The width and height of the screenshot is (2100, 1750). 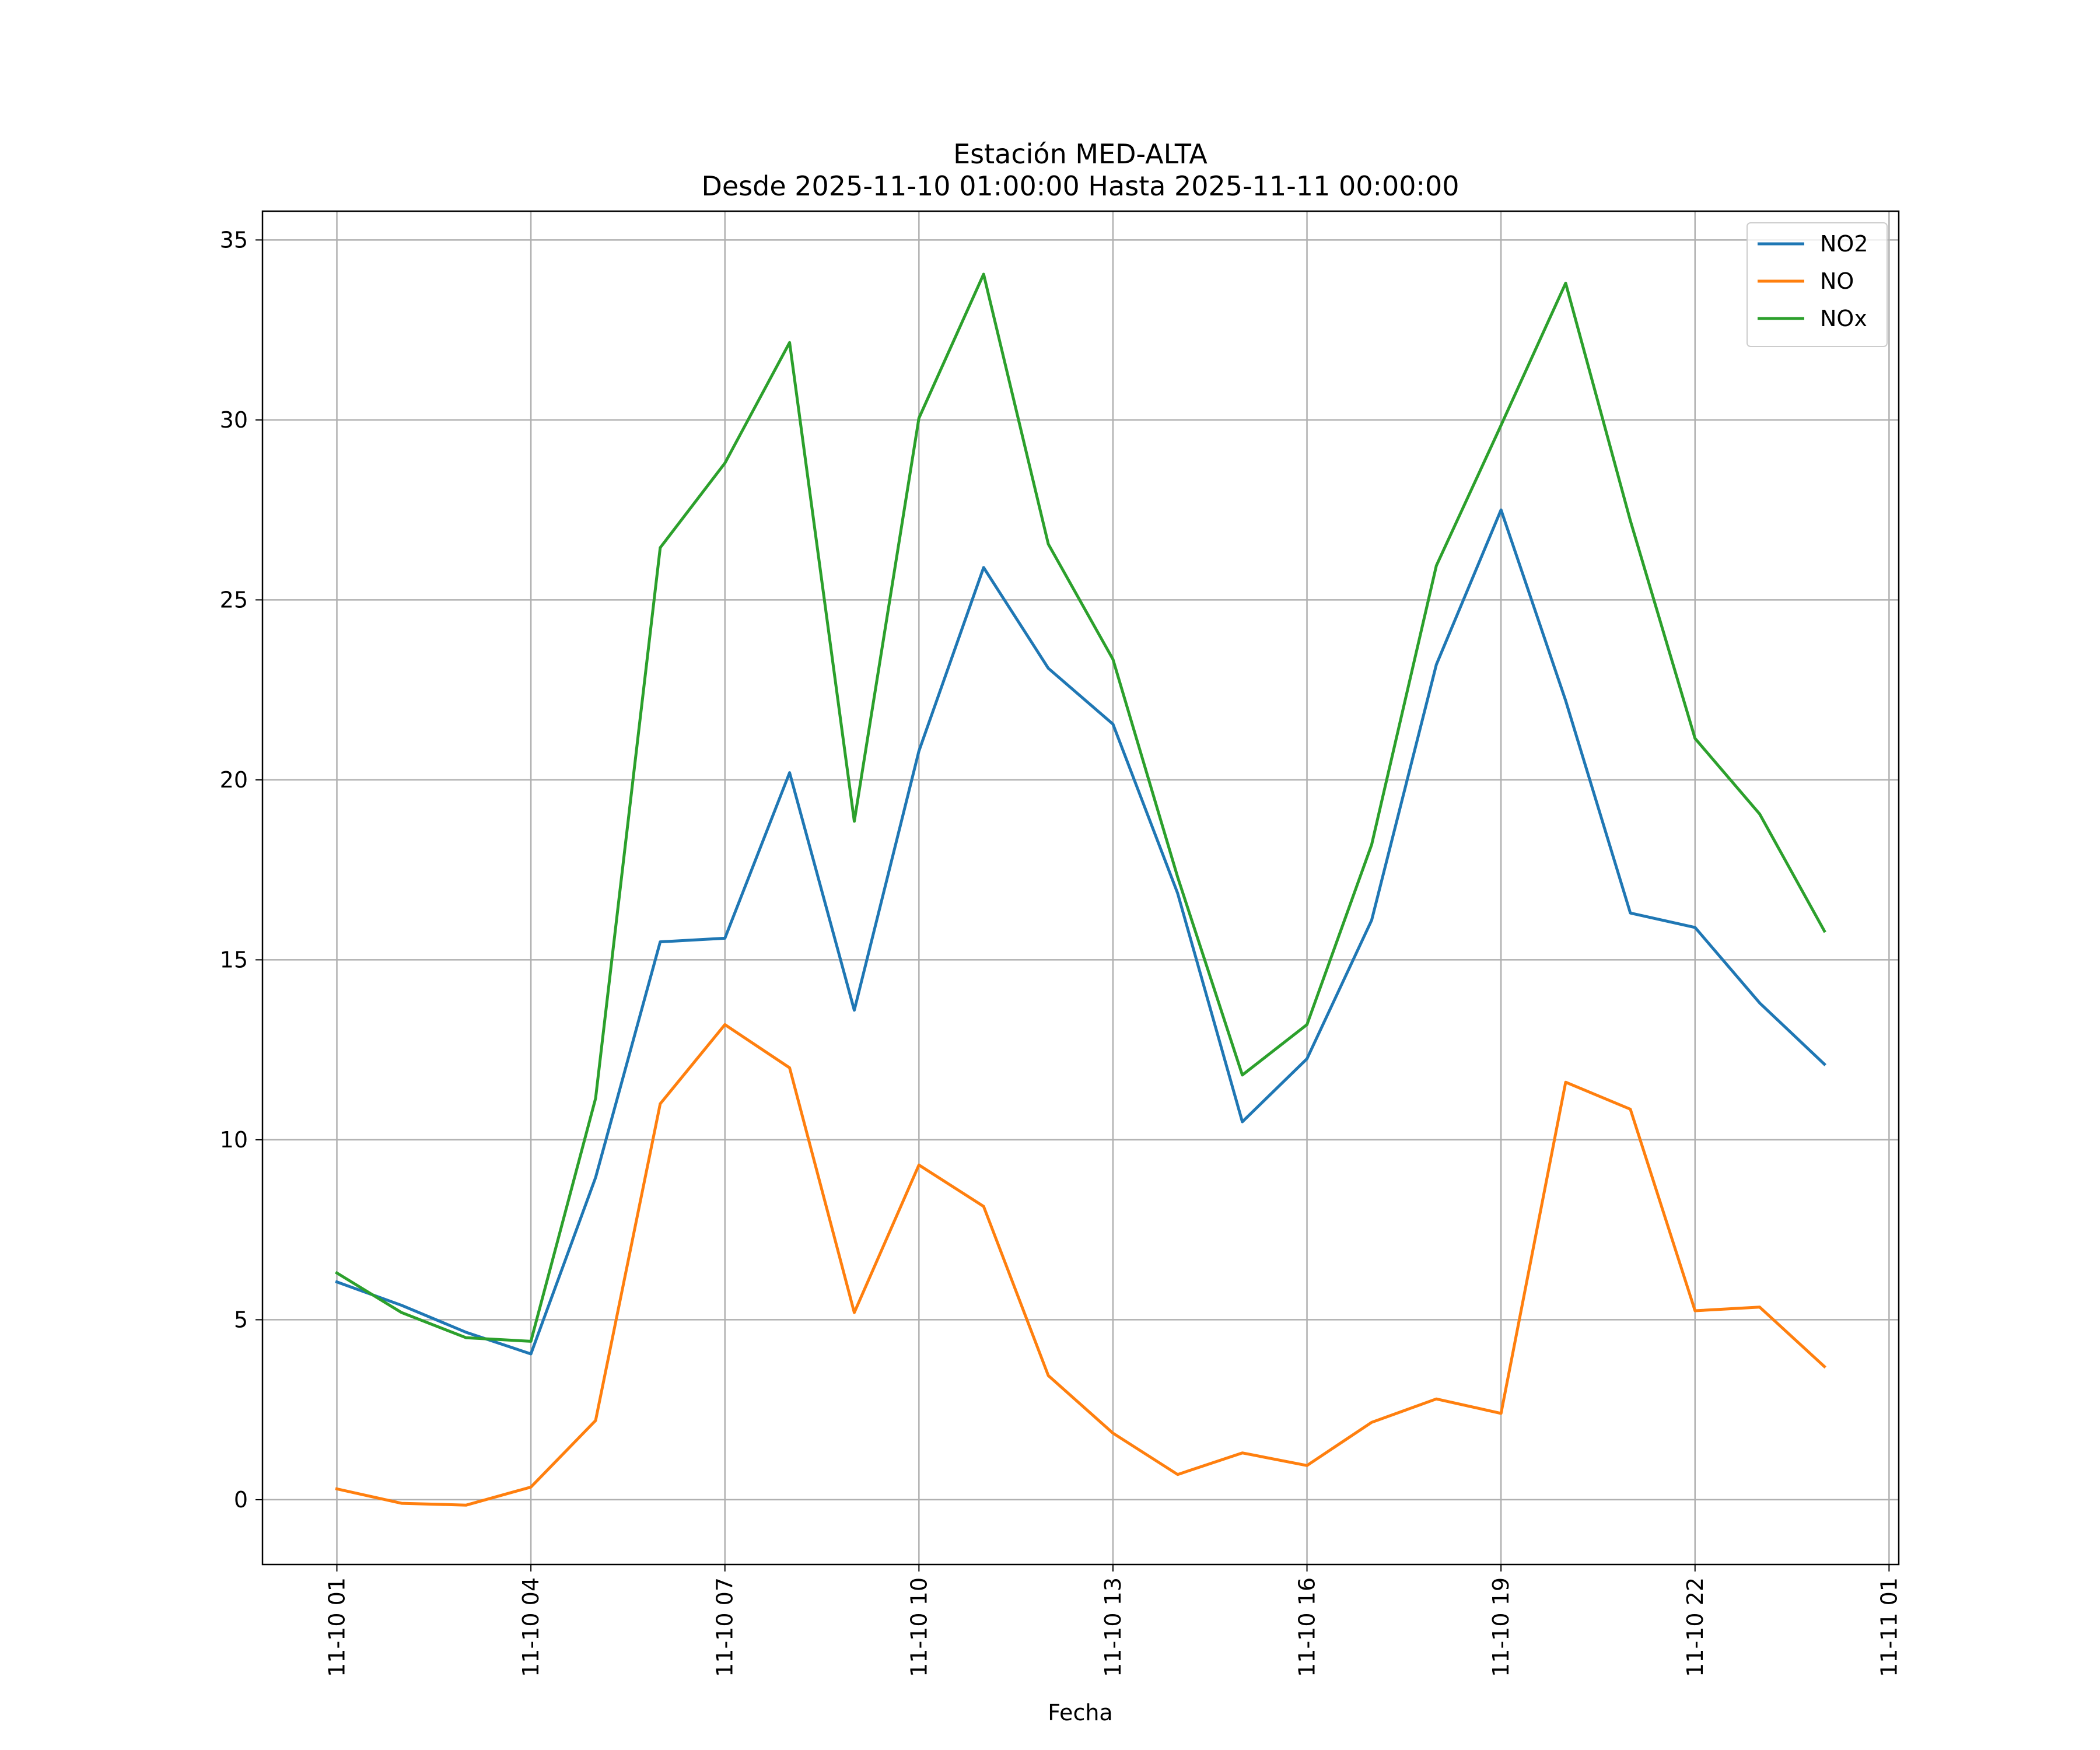 I want to click on chart-title: Estación MED-ALTA, so click(x=1080, y=154).